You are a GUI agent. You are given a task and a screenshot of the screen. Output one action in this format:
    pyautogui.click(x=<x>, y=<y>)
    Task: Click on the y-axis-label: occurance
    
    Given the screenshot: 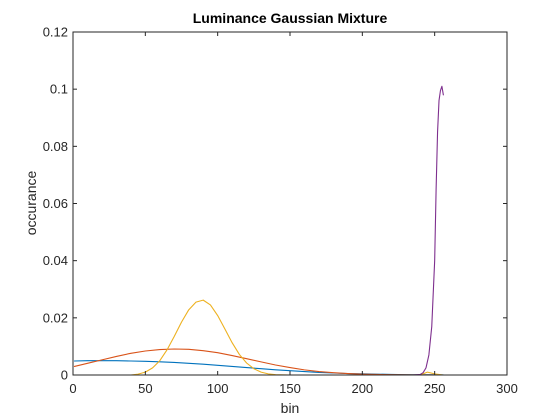 What is the action you would take?
    pyautogui.click(x=31, y=202)
    